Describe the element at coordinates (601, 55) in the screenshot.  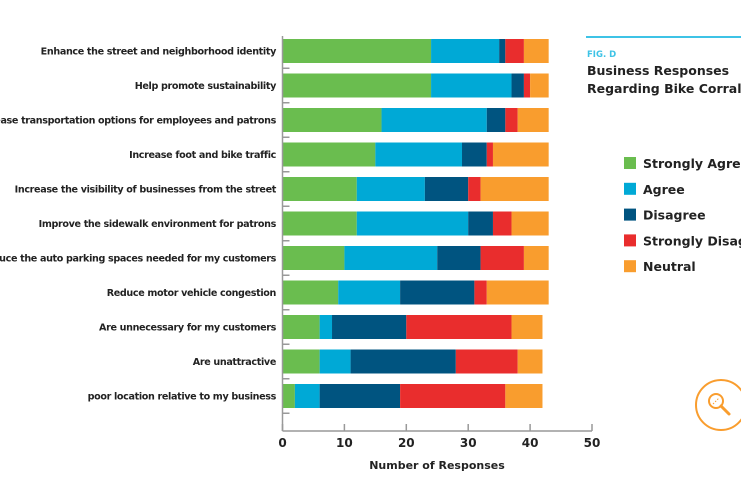
I see `figure-label: FIG. D` at that location.